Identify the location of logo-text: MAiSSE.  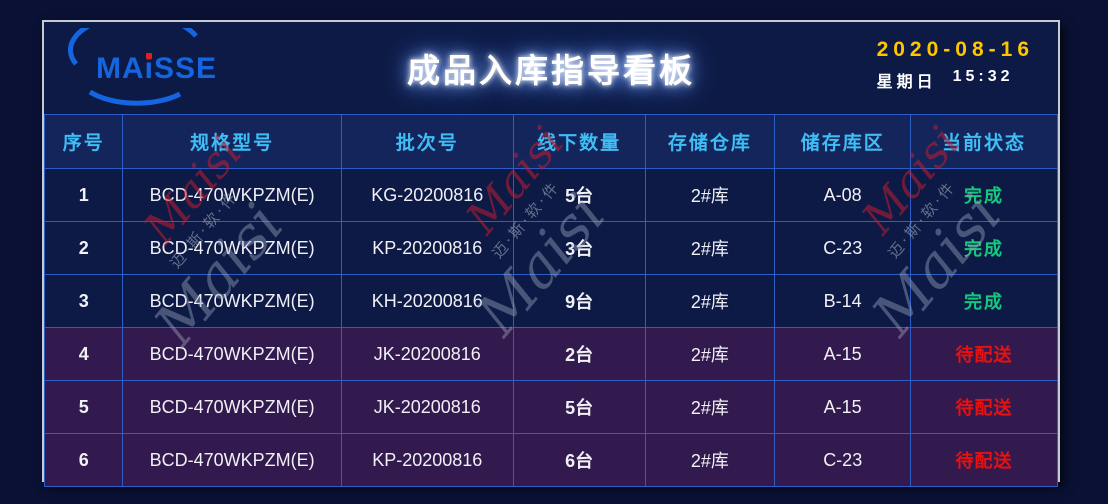
(156, 69).